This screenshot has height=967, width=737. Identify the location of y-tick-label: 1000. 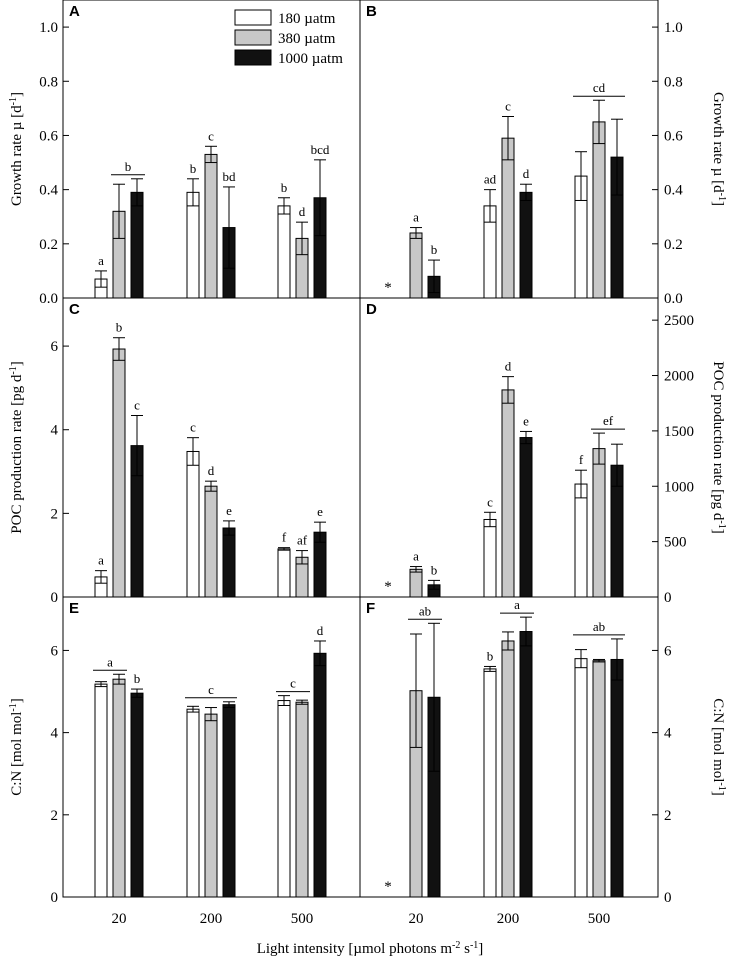
(679, 487).